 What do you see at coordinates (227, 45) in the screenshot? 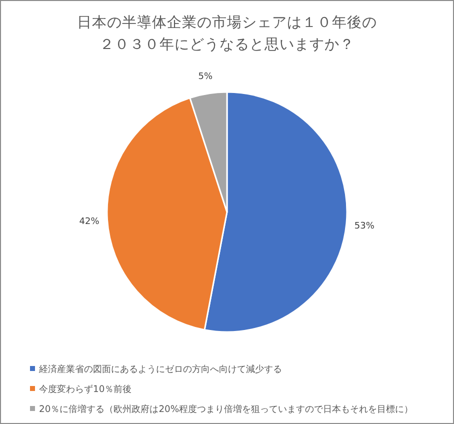
I see `title: ２０３０年にどうなると思いますか？` at bounding box center [227, 45].